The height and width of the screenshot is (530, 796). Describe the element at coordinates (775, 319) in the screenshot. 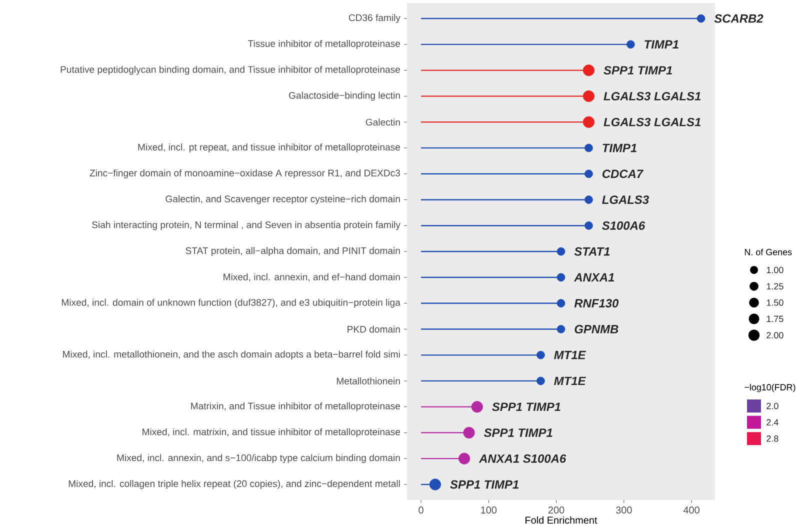

I see `legend-label: 1.75` at that location.